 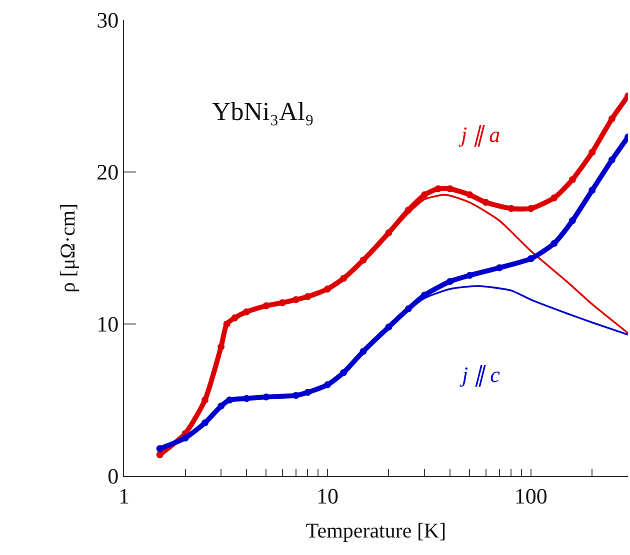 I want to click on x-tick-label: 1, so click(x=124, y=495).